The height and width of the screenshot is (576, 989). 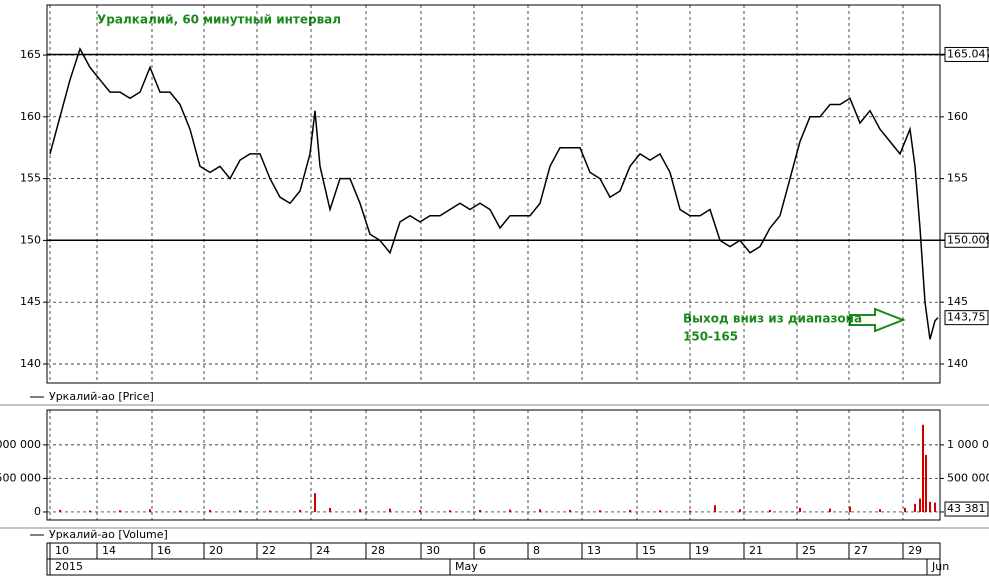 What do you see at coordinates (968, 477) in the screenshot?
I see `y-tick-label-right: 500 000` at bounding box center [968, 477].